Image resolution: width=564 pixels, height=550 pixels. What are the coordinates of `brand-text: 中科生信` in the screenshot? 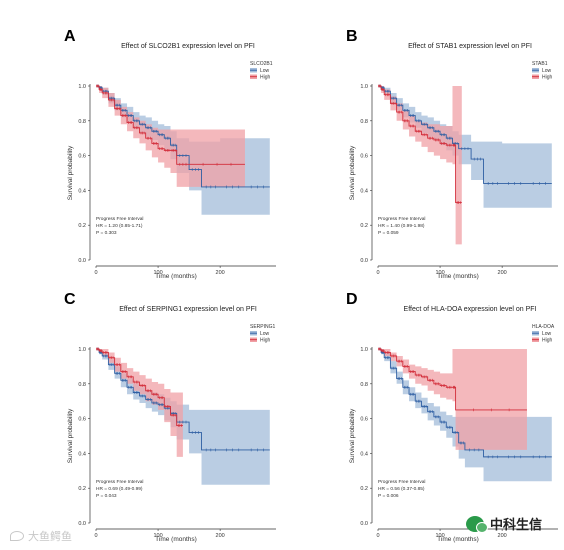 It's located at (516, 524).